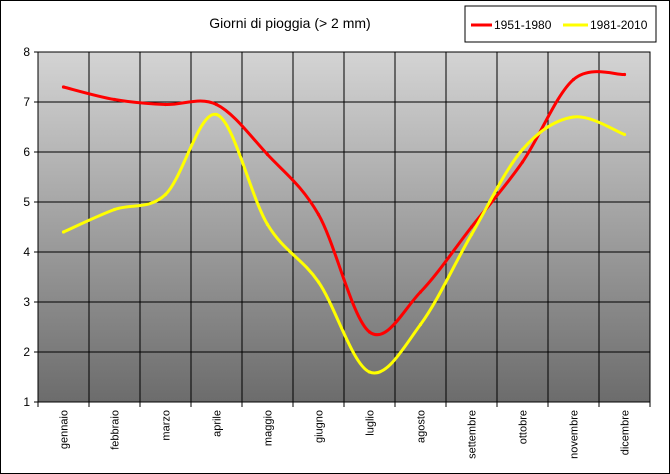 Image resolution: width=670 pixels, height=474 pixels. I want to click on x-tick-label-febbraio: febbraio, so click(116, 430).